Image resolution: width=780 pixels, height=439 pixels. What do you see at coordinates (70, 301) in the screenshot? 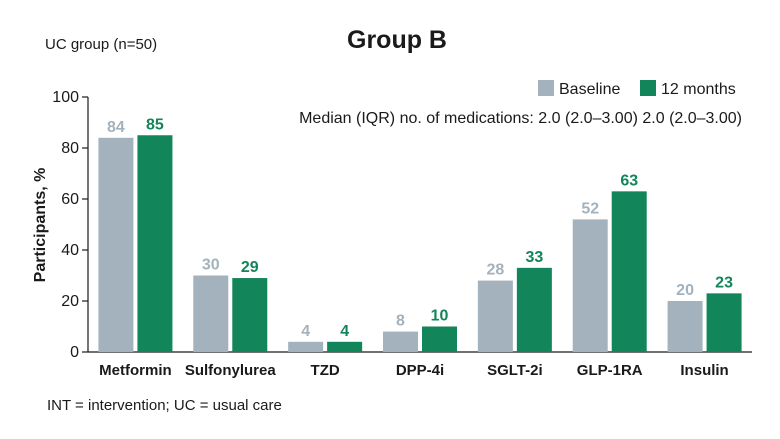
I see `y-tick-label-20: 20` at bounding box center [70, 301].